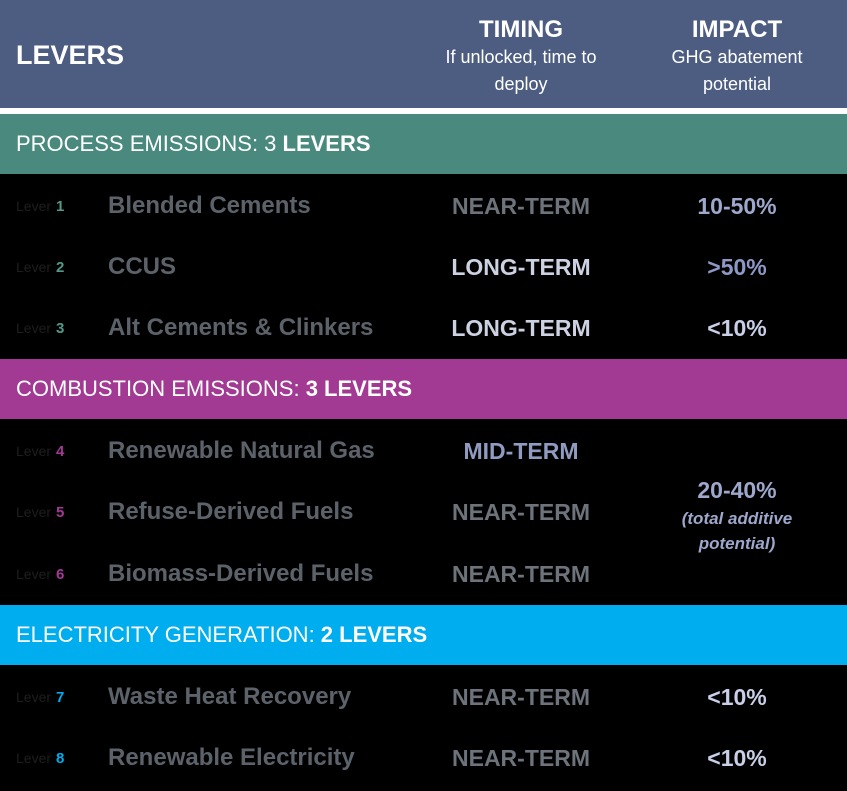 The width and height of the screenshot is (847, 791). Describe the element at coordinates (359, 388) in the screenshot. I see `section-label-bold: 3 LEVERS` at that location.